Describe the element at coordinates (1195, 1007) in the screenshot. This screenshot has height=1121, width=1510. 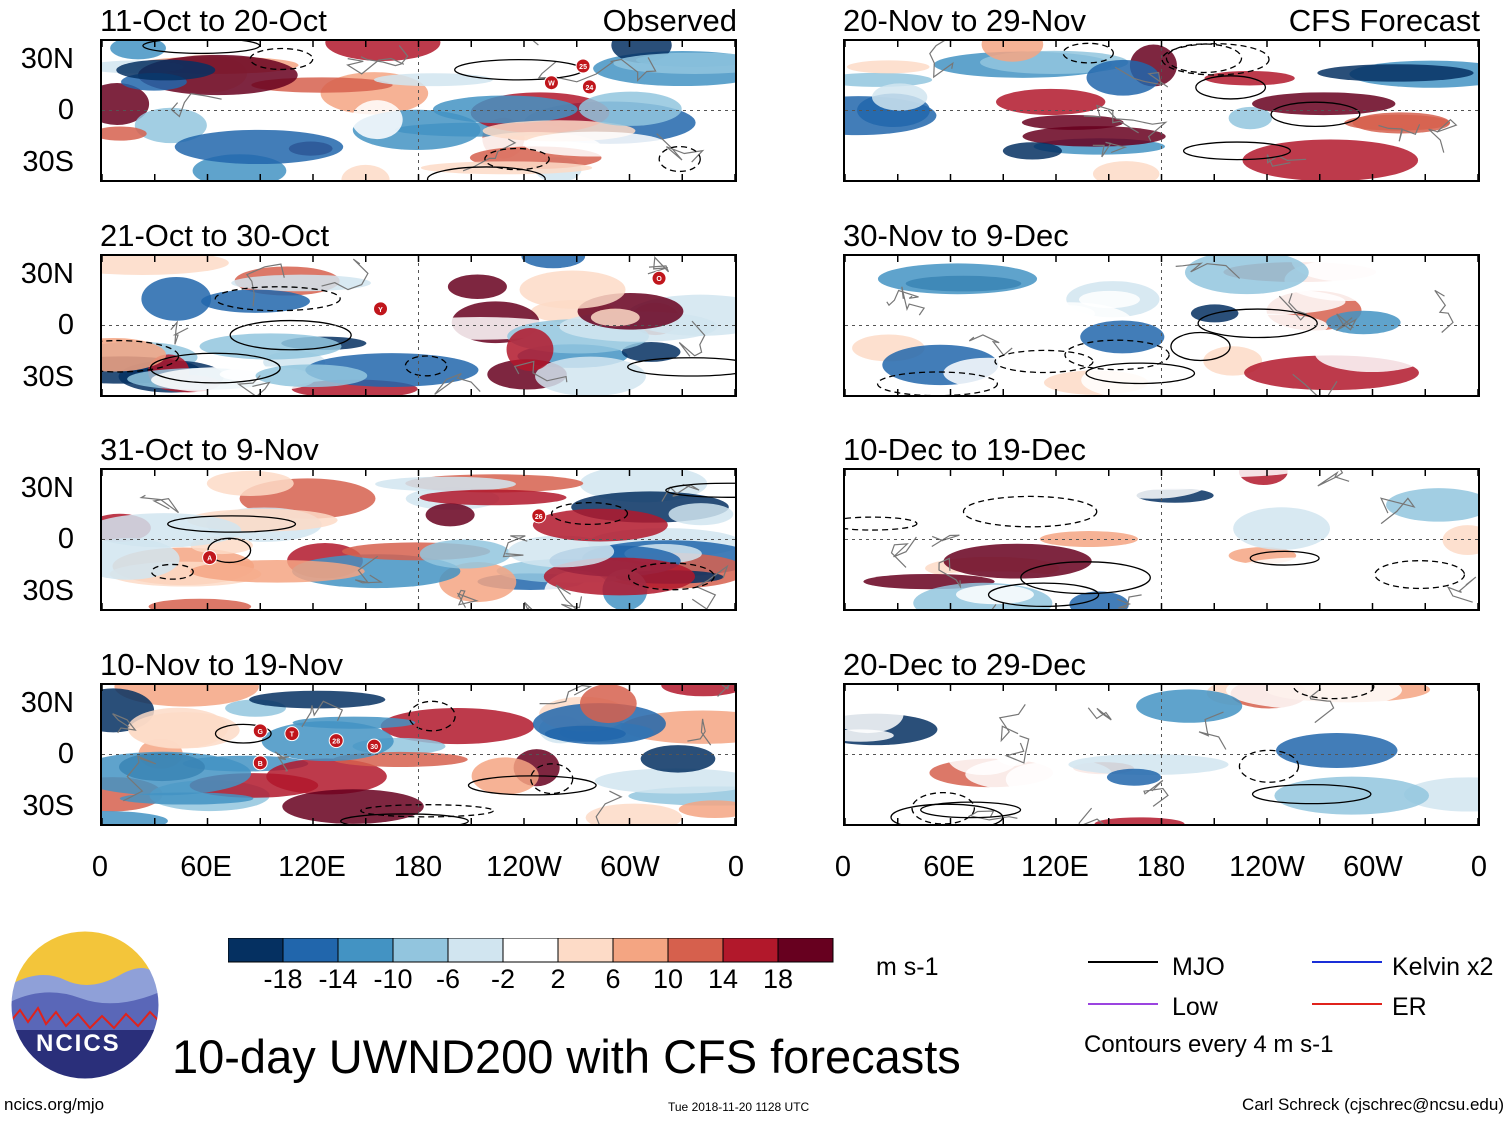
I see `legend-low: Low` at that location.